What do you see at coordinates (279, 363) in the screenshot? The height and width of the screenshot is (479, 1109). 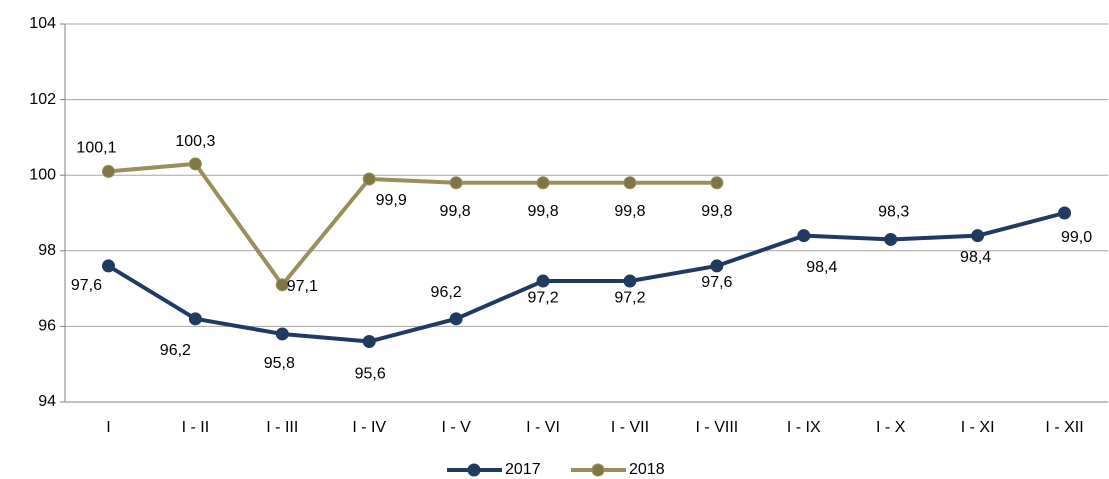 I see `data-label: 95,8` at bounding box center [279, 363].